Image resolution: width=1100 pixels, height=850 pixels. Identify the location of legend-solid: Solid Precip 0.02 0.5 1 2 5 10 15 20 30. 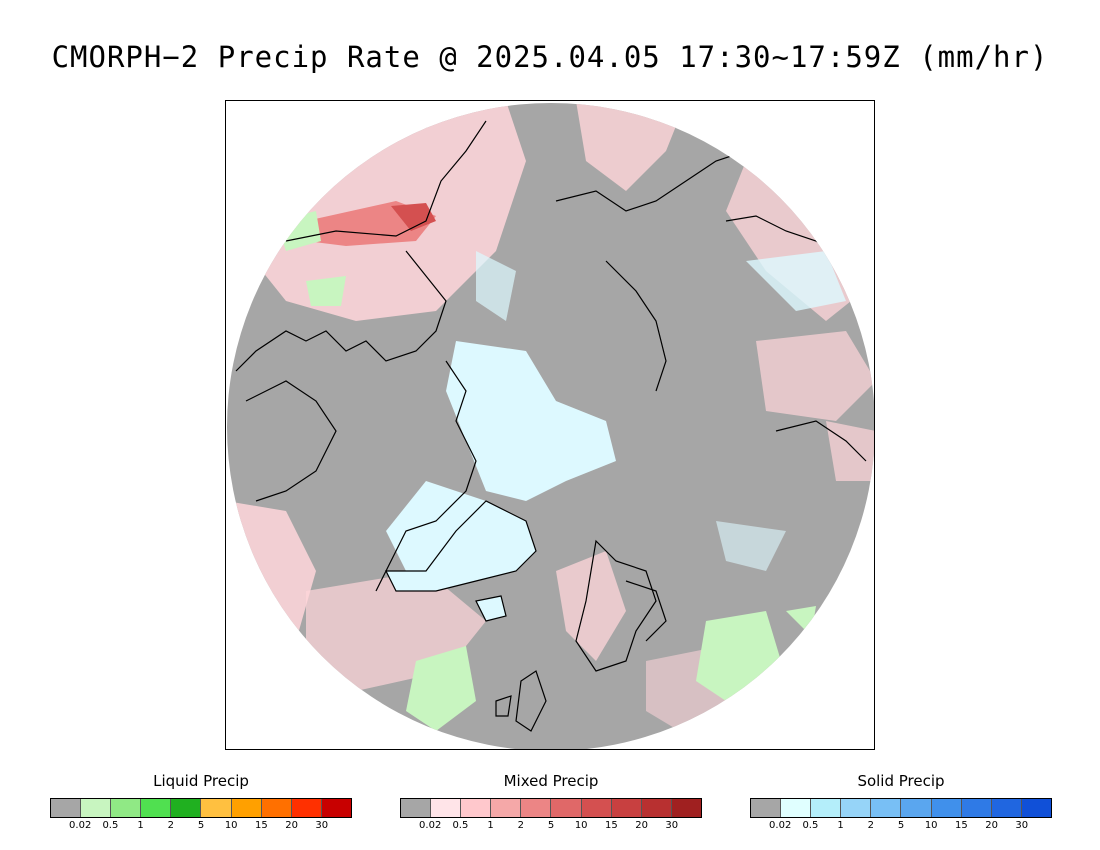
(901, 802).